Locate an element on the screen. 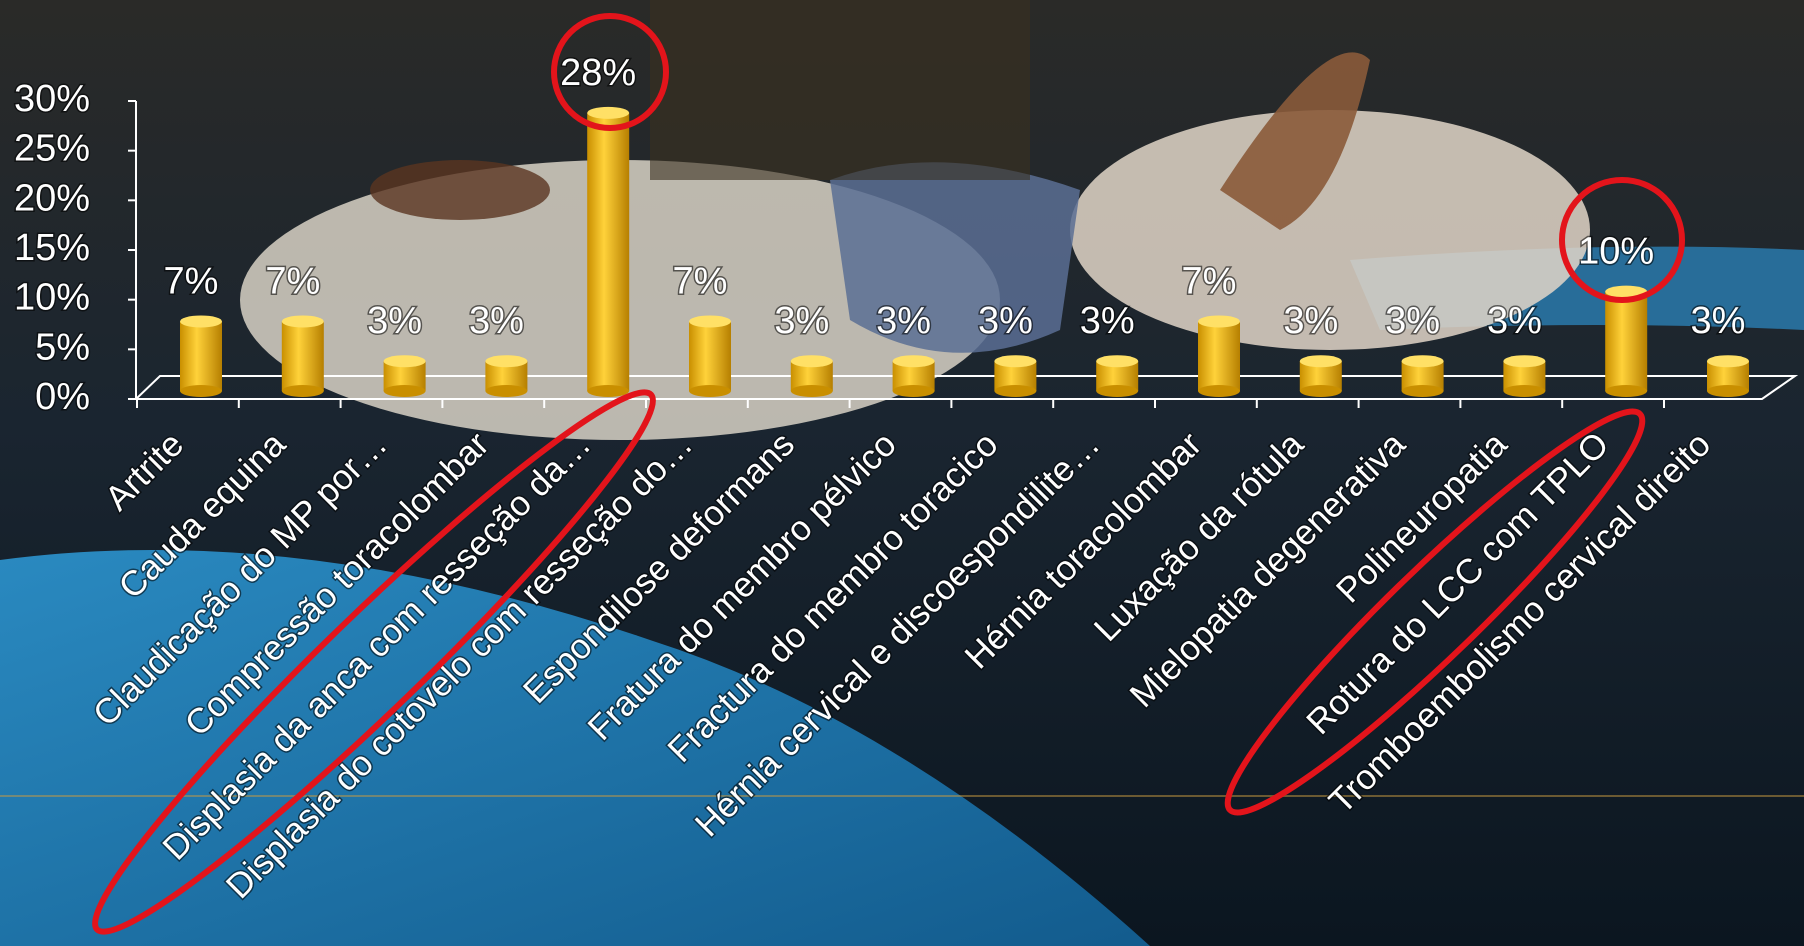 This screenshot has width=1804, height=946. y-tick-label: 25% is located at coordinates (52, 149).